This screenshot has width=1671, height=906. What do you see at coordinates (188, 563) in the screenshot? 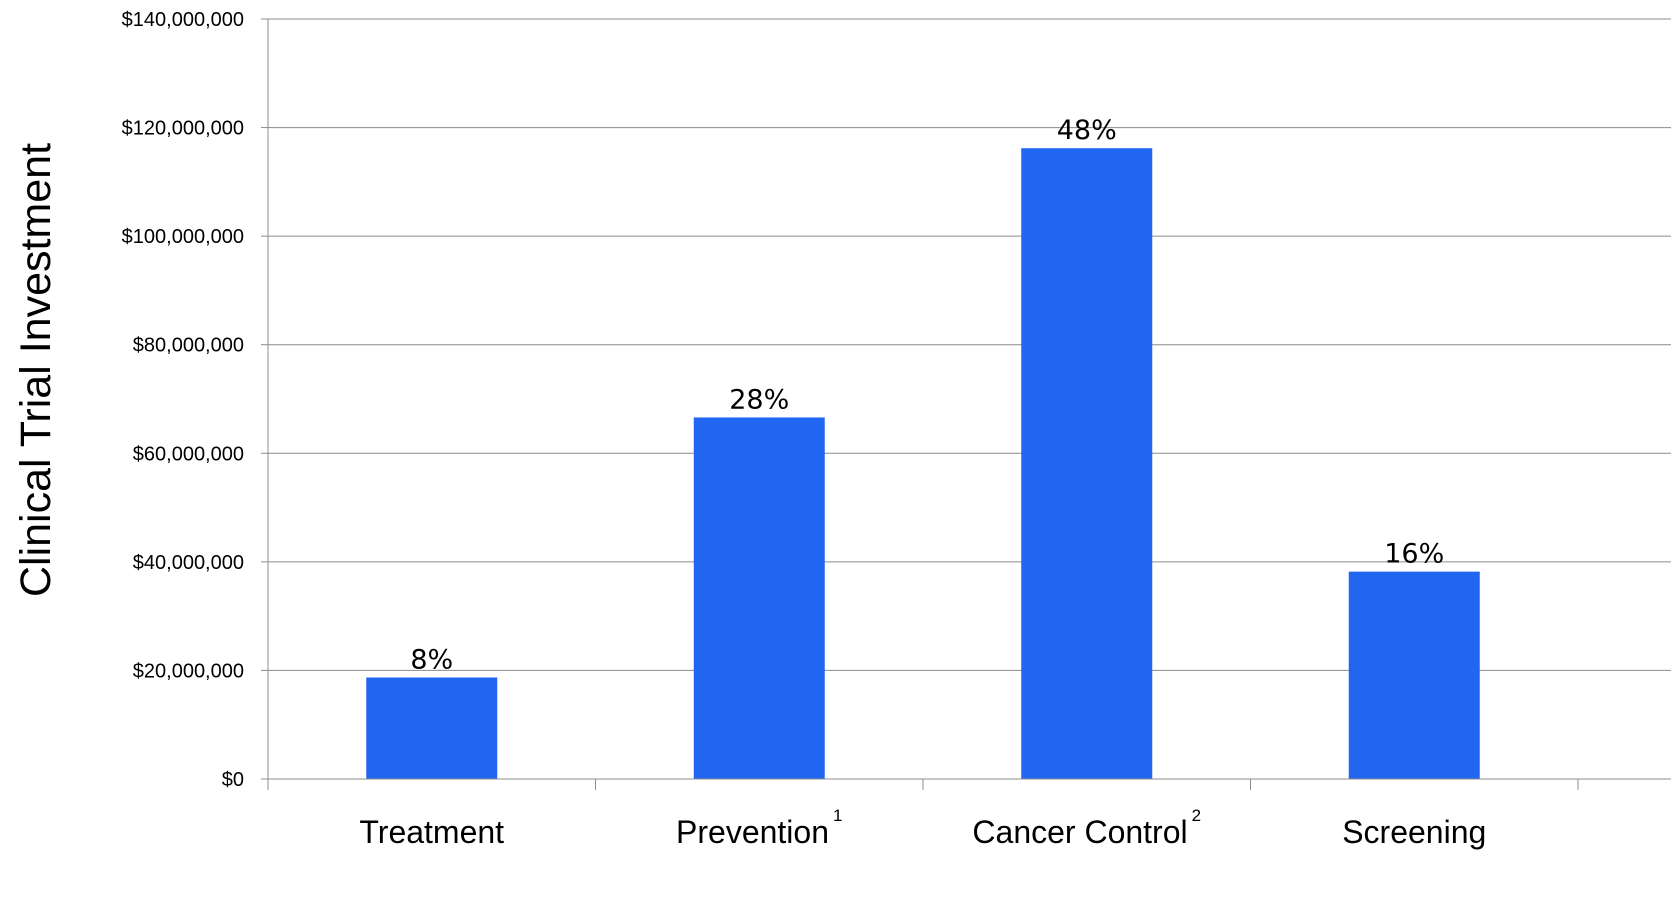
I see `y-tick-label: $40,000,000` at bounding box center [188, 563].